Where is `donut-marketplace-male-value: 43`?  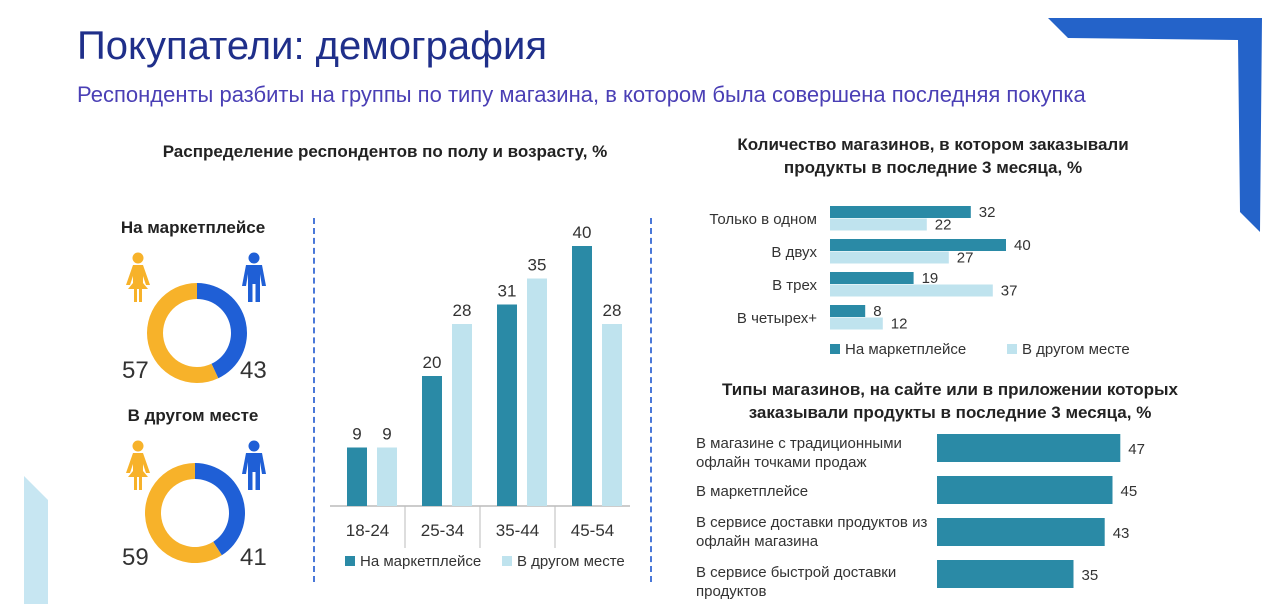
donut-marketplace-male-value: 43 is located at coordinates (253, 370).